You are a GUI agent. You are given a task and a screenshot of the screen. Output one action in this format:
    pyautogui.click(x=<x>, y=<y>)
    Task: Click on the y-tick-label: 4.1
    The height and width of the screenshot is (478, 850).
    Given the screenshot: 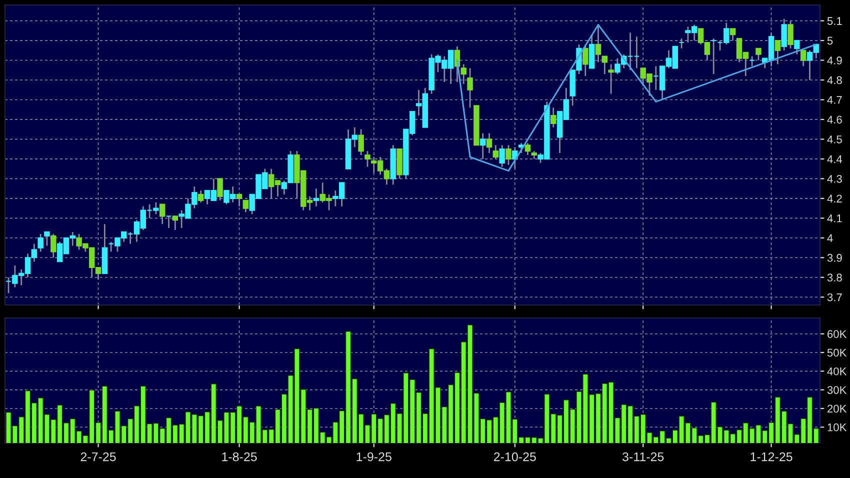 What is the action you would take?
    pyautogui.click(x=834, y=218)
    